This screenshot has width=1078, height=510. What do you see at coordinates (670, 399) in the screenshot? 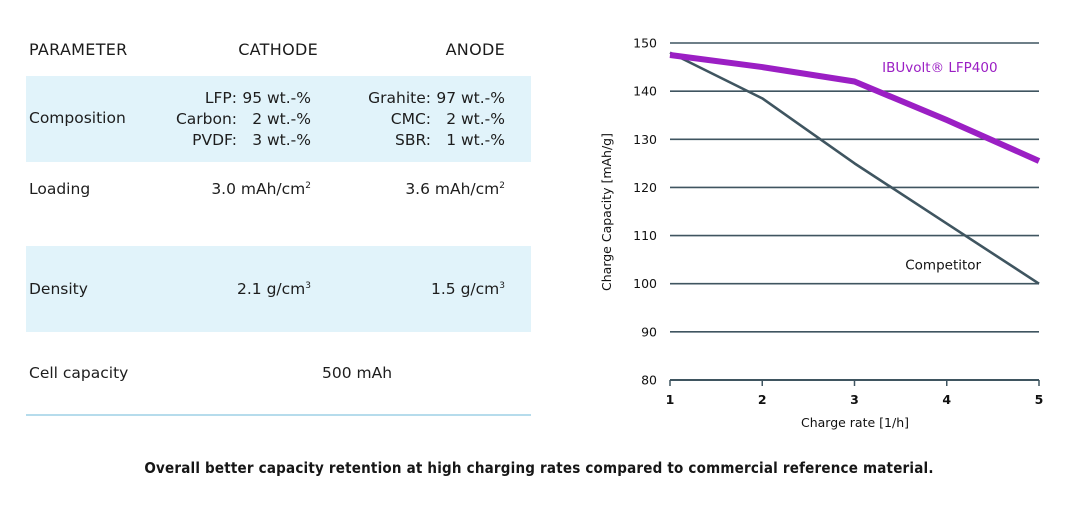
I see `x-tick-label: 1` at bounding box center [670, 399].